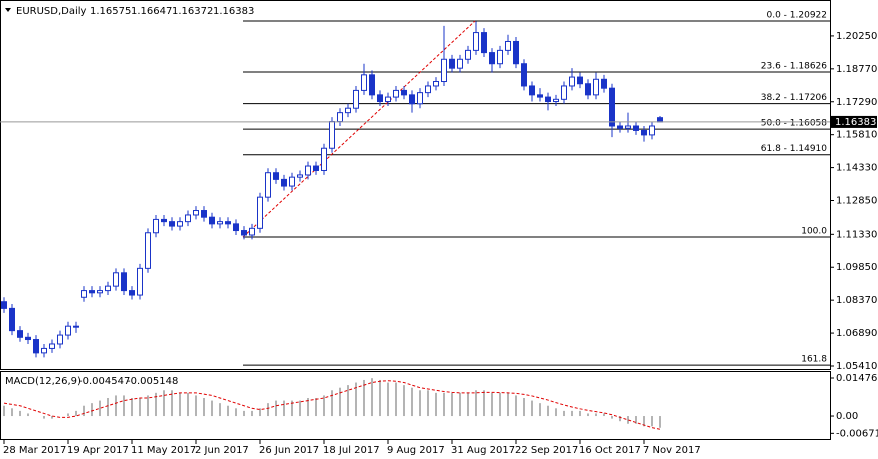 The width and height of the screenshot is (878, 459). I want to click on header-low: 1.16372, so click(192, 11).